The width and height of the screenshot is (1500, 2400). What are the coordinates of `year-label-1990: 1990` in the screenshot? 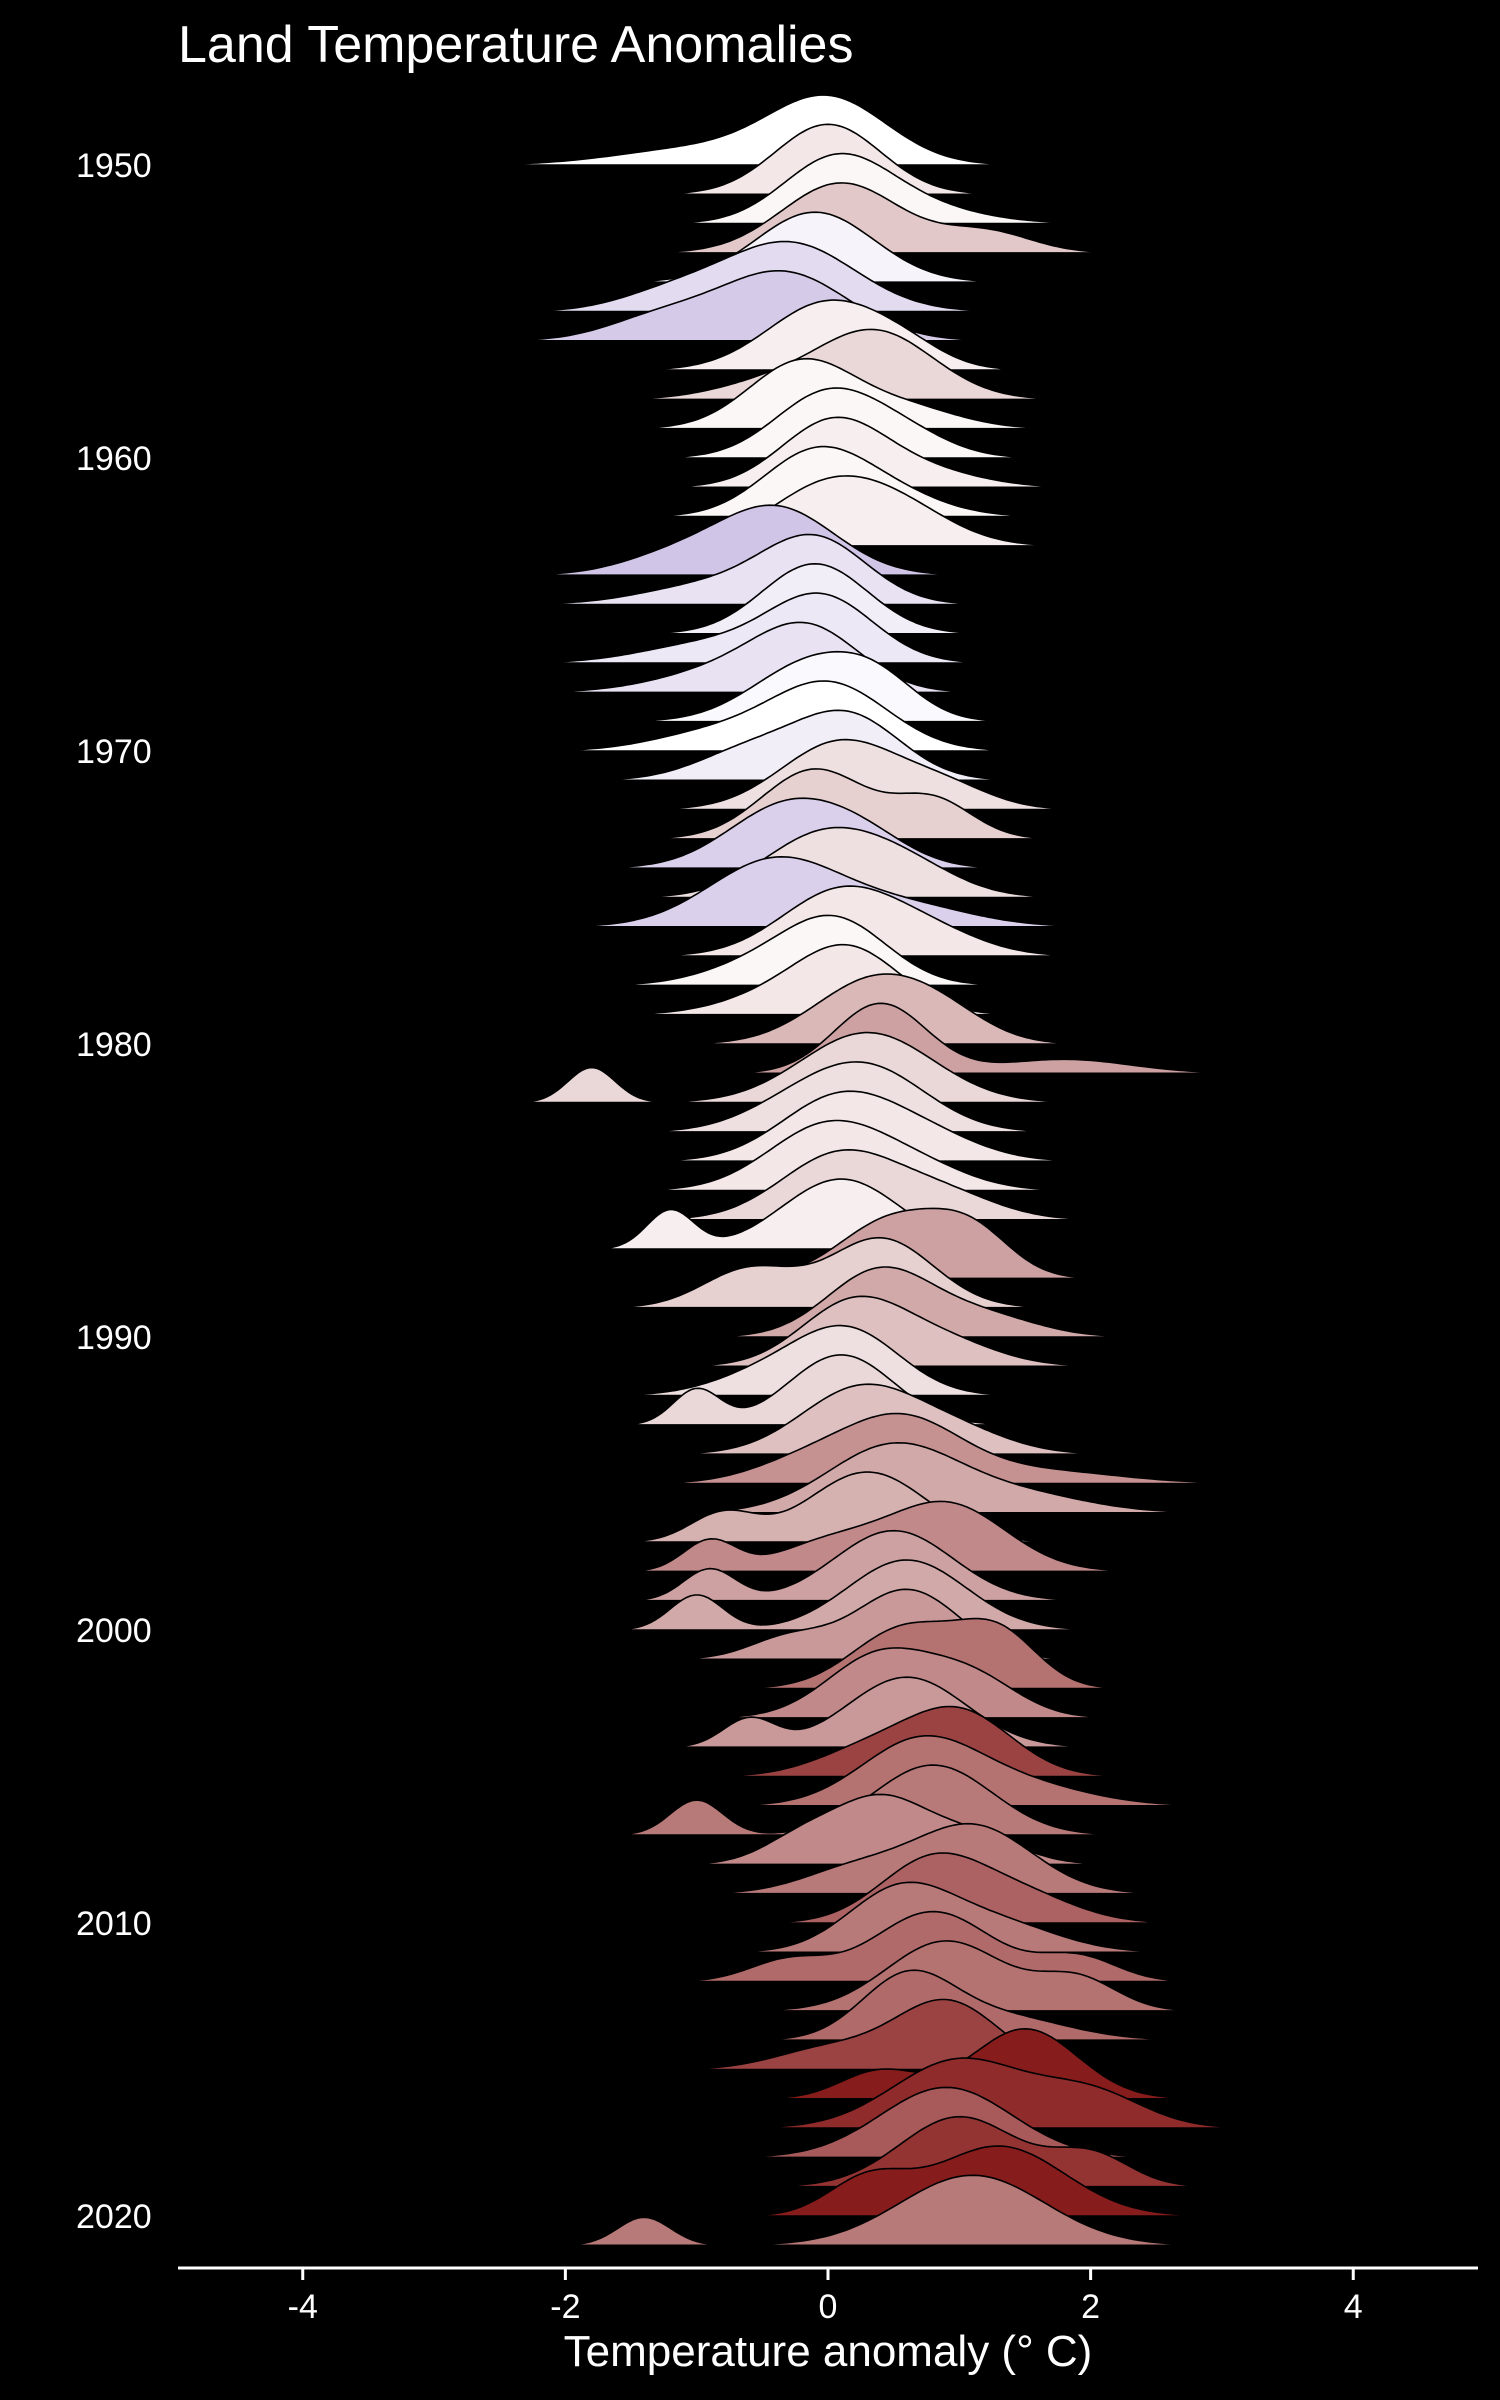 It's located at (114, 1338).